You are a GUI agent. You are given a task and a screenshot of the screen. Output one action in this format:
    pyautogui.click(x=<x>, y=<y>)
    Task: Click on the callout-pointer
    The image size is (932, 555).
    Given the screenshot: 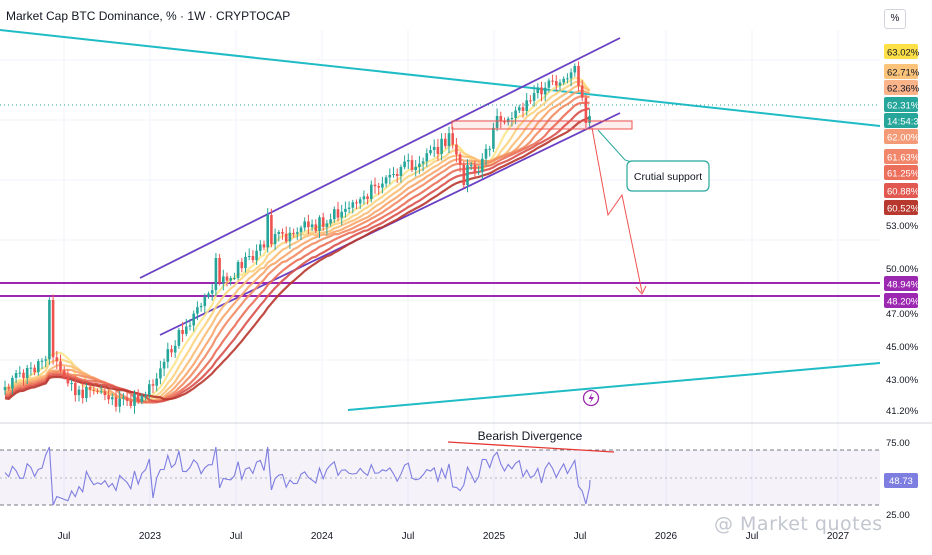 What is the action you would take?
    pyautogui.click(x=618, y=147)
    